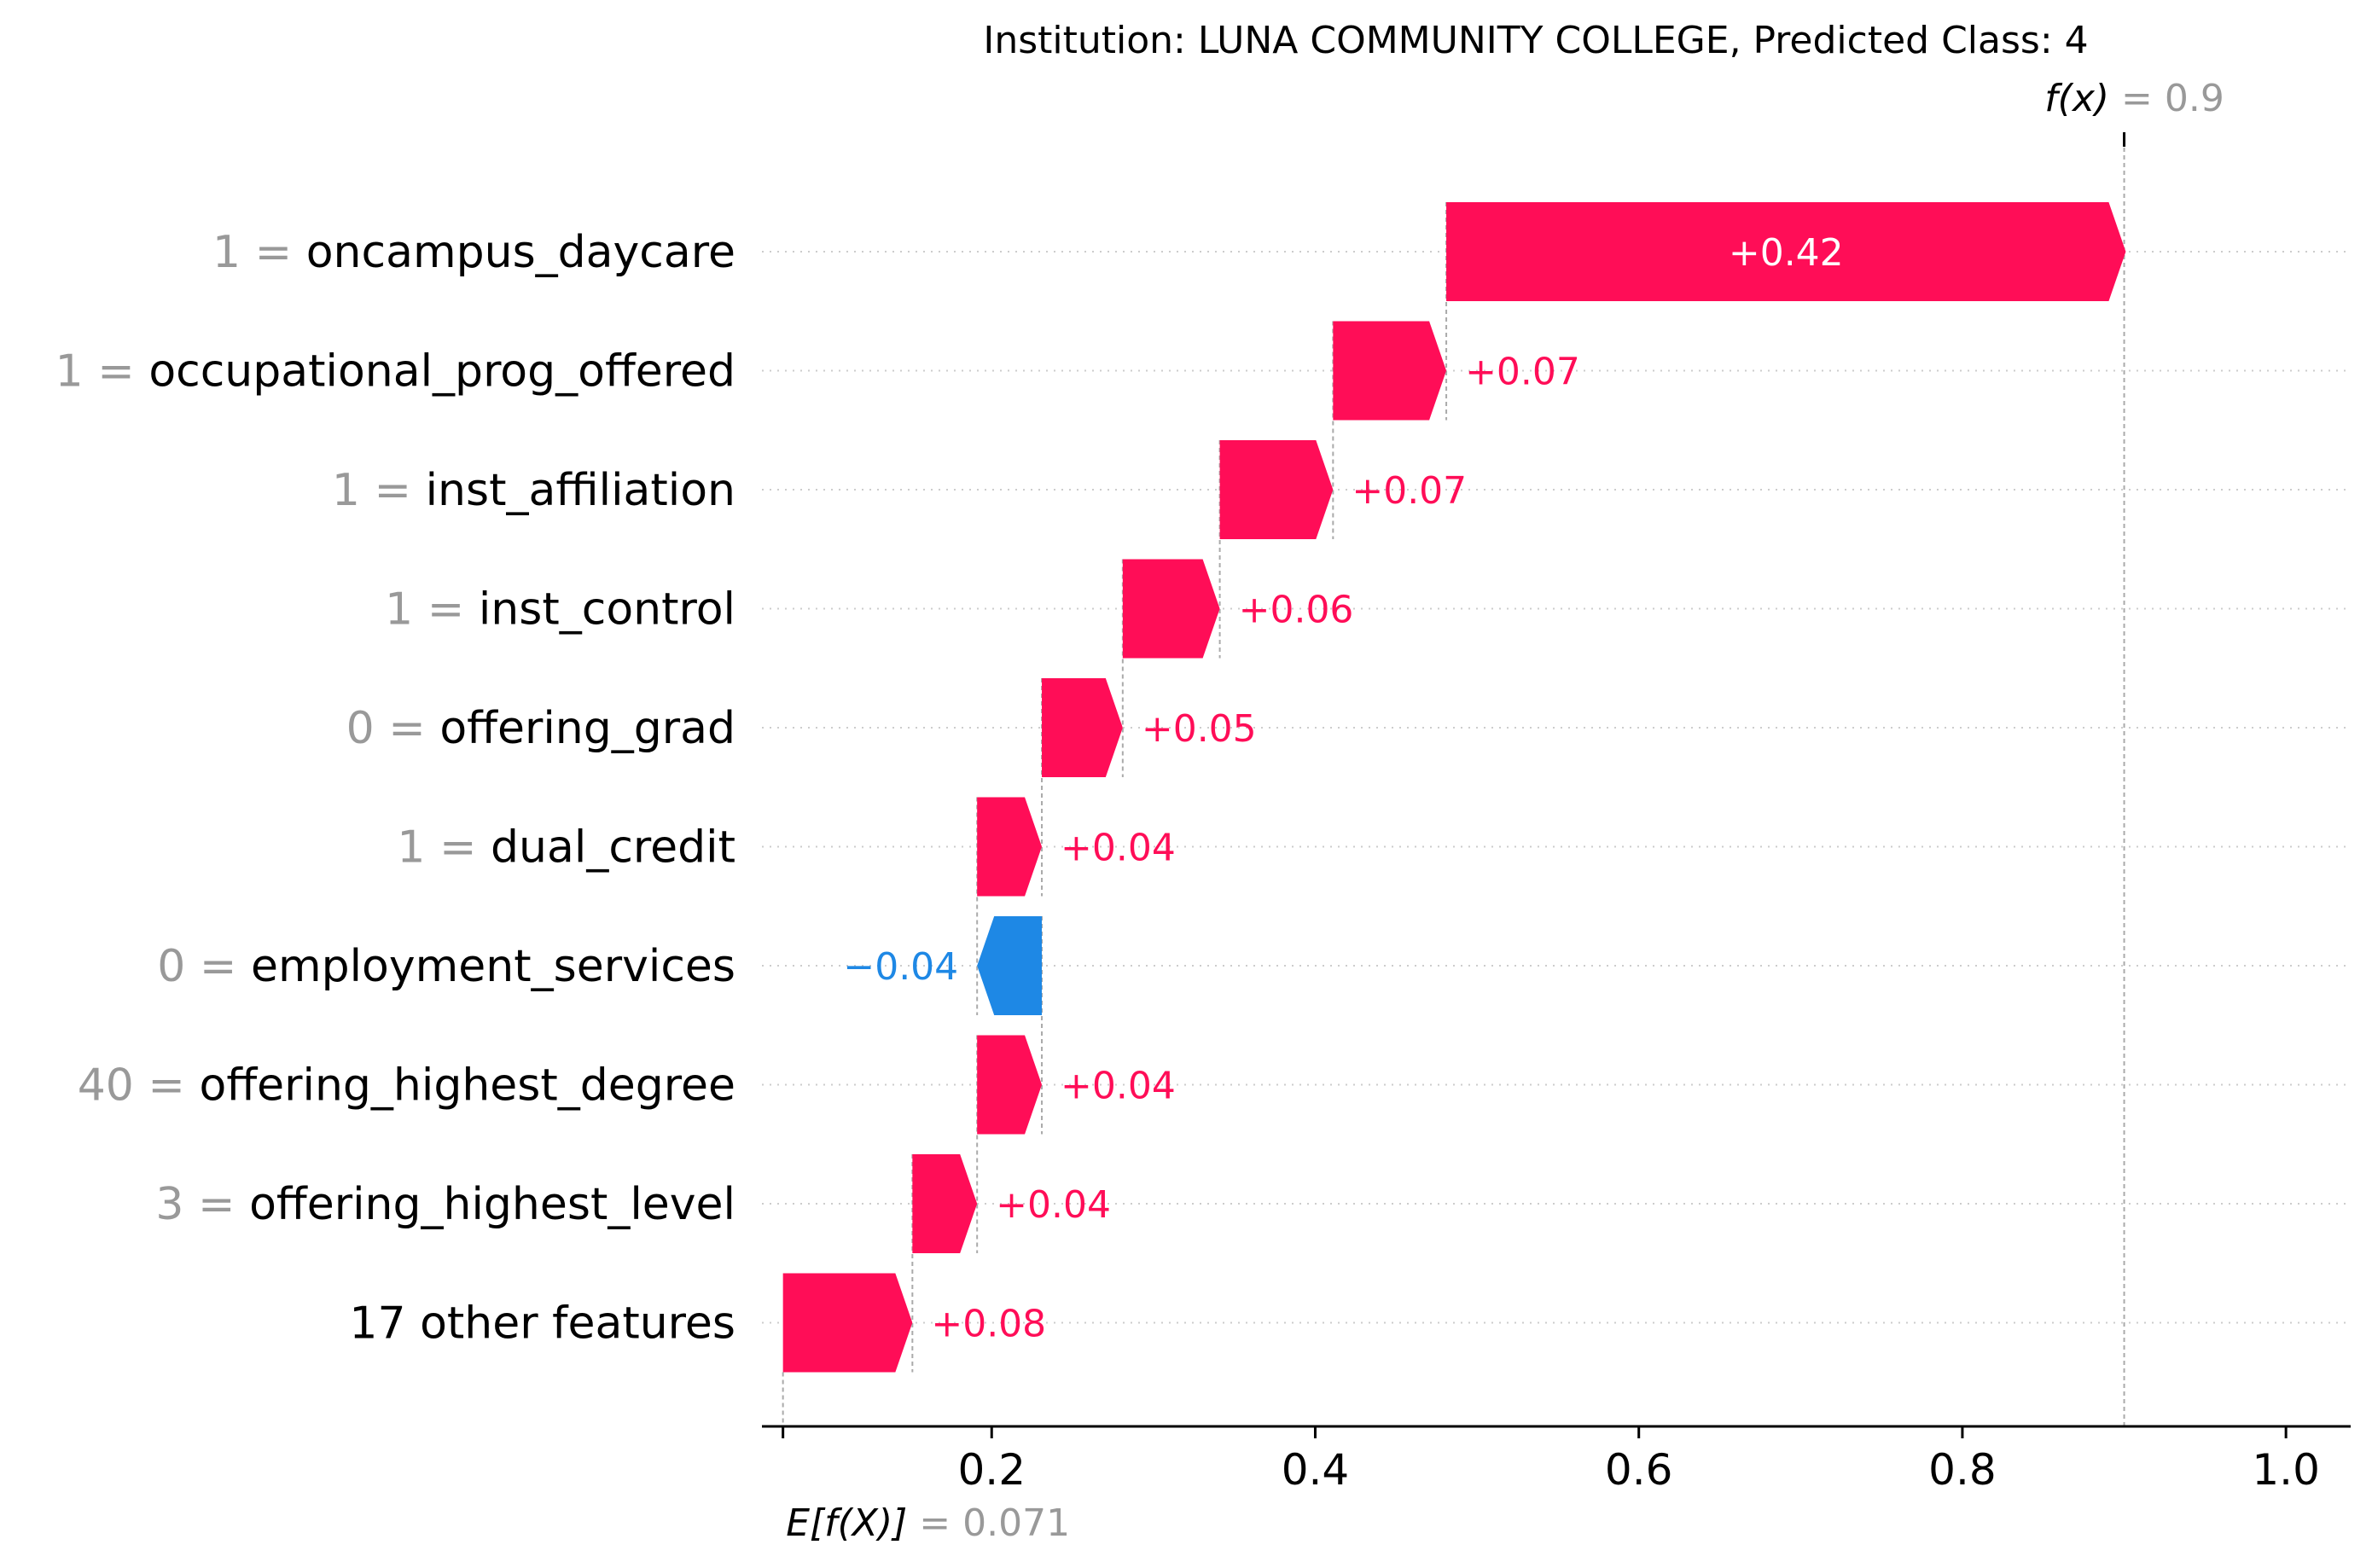 The height and width of the screenshot is (1568, 2372). Describe the element at coordinates (1010, 1085) in the screenshot. I see `bar-offering_highest_degree` at that location.